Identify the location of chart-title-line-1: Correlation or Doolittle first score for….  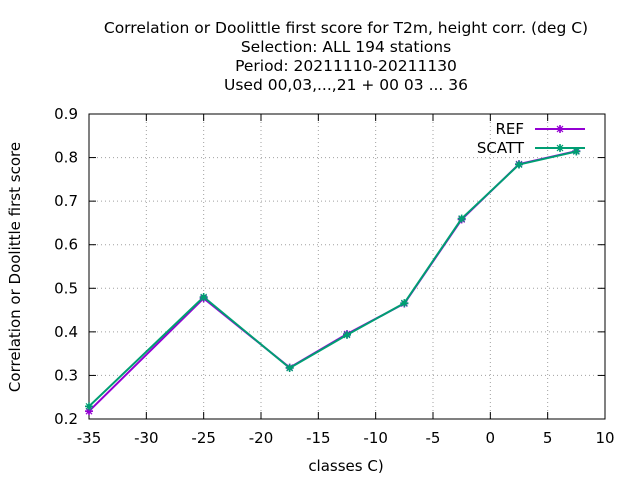
(346, 28).